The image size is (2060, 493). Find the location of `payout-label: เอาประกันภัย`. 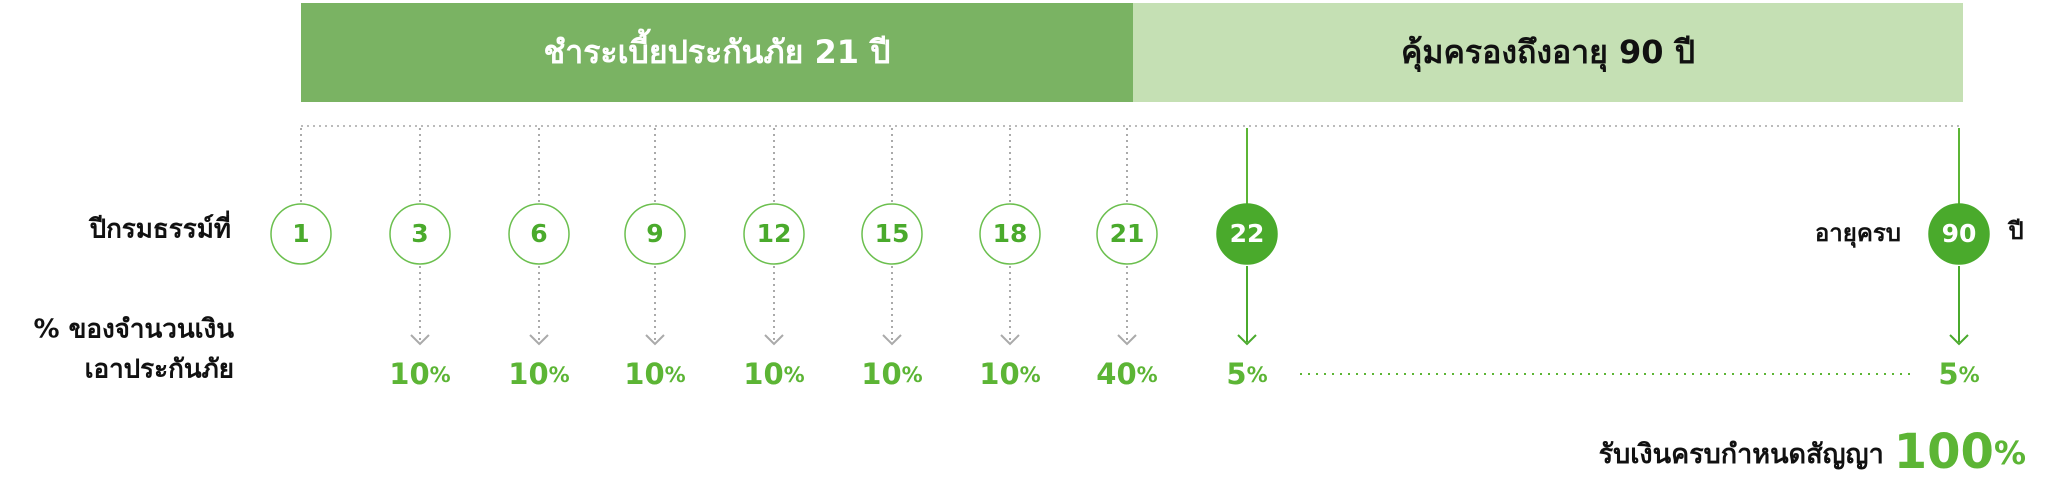

payout-label: เอาประกันภัย is located at coordinates (159, 370).